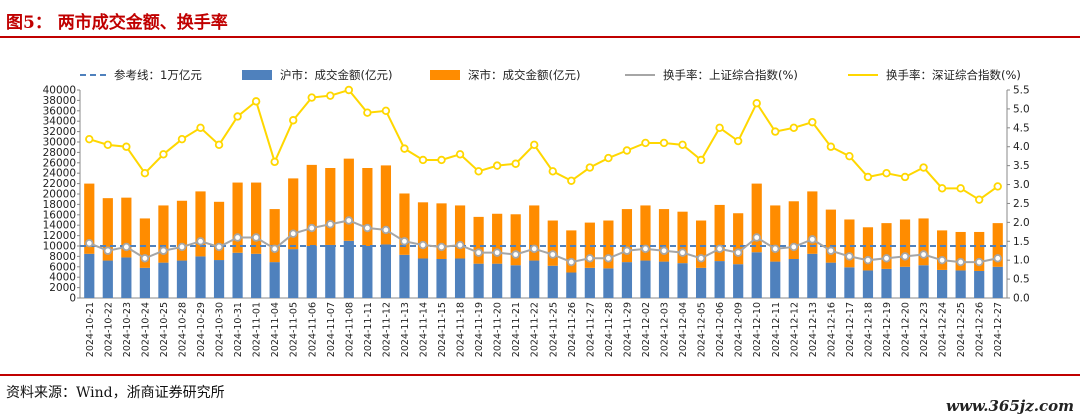 This screenshot has width=1080, height=419. Describe the element at coordinates (59, 132) in the screenshot. I see `y-tick-label: 32000` at that location.